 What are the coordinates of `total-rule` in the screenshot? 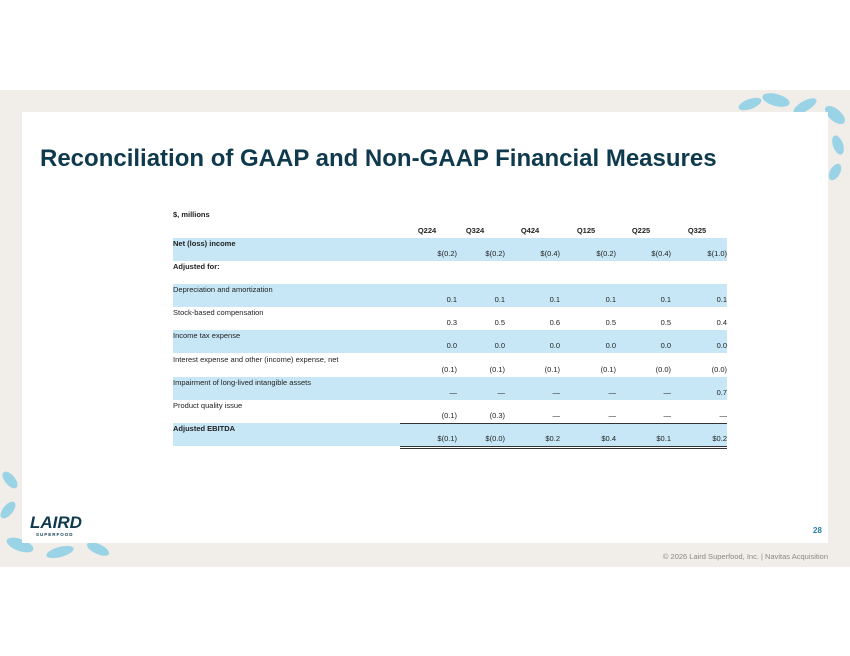 It's located at (563, 423).